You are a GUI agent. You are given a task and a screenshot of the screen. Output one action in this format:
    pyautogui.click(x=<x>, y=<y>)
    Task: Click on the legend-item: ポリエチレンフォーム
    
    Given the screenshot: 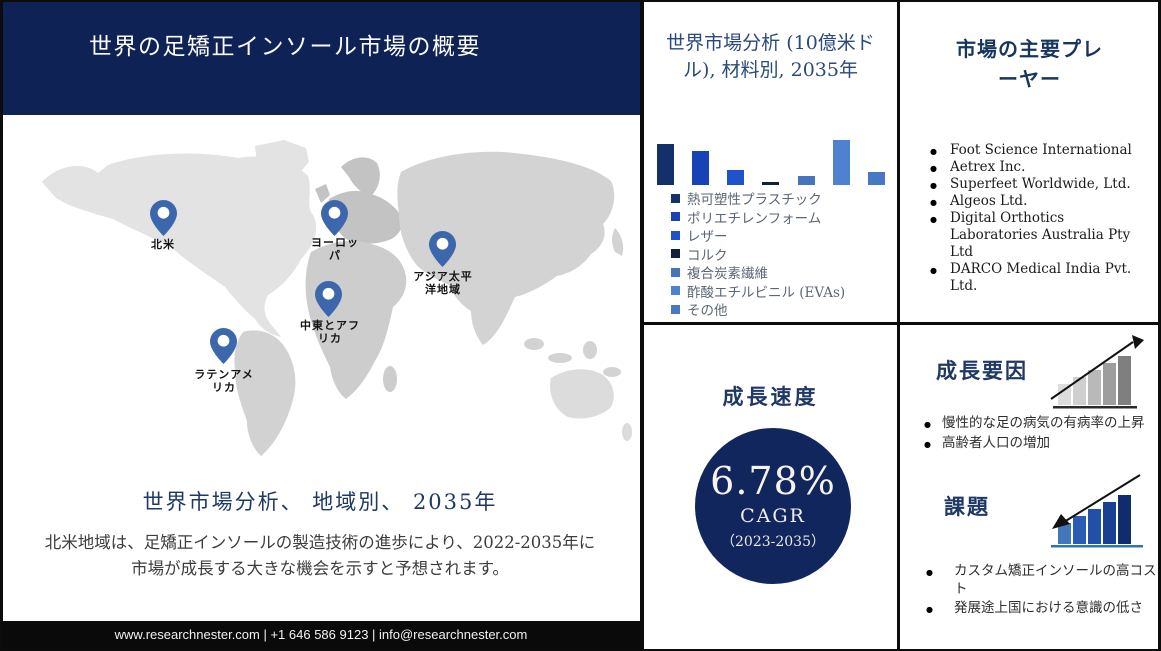 What is the action you would take?
    pyautogui.click(x=758, y=217)
    